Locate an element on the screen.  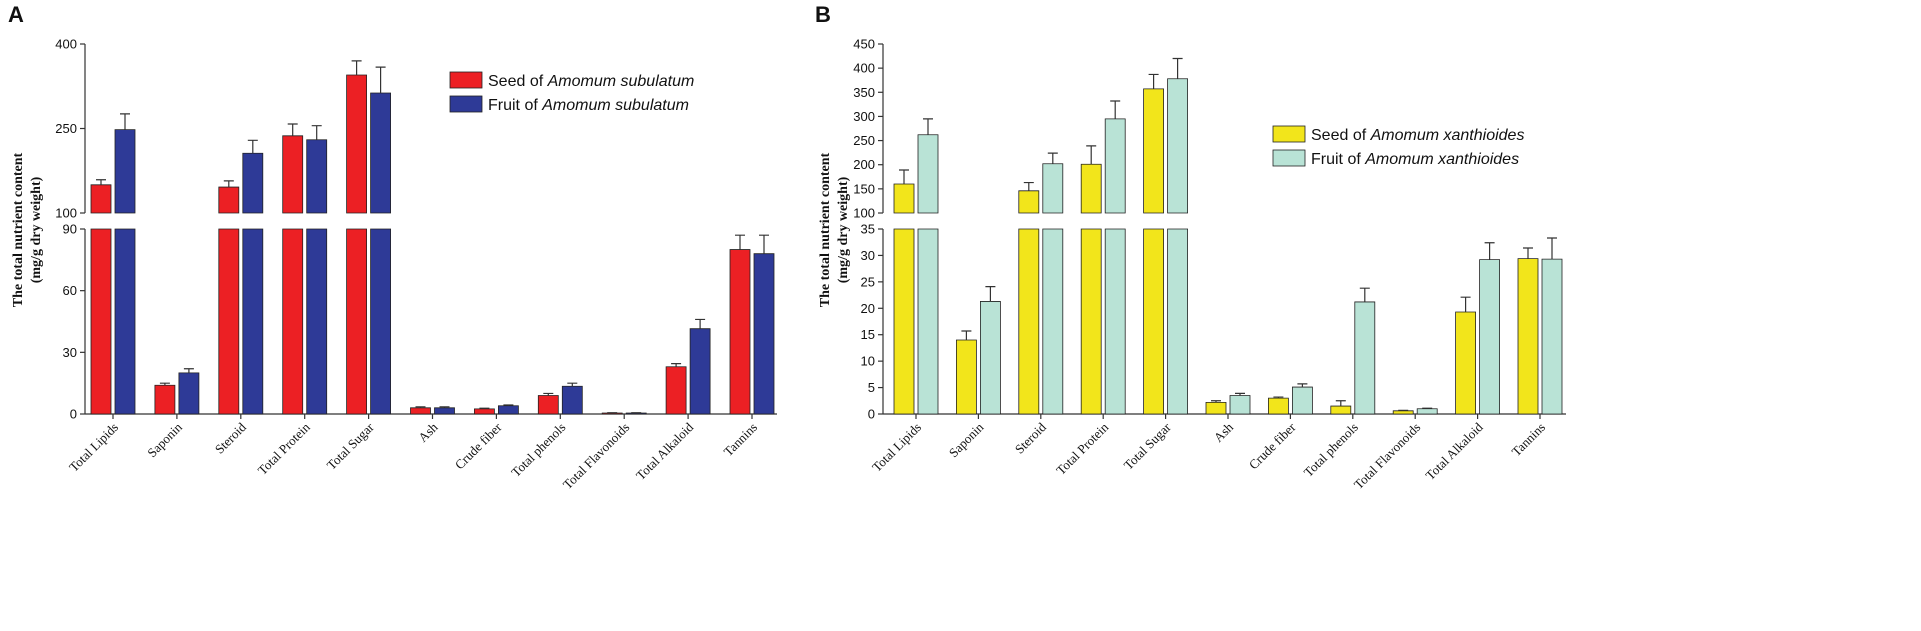
y-tick-label: 60 is located at coordinates (70, 290).